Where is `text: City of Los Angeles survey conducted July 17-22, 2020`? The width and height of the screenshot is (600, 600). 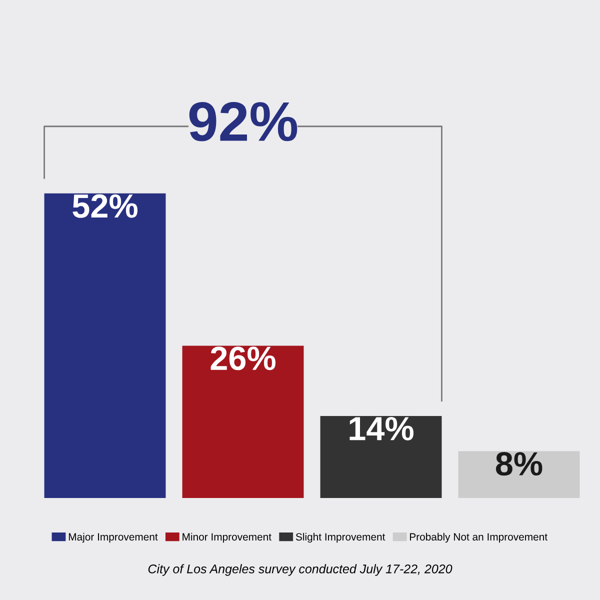 text: City of Los Angeles survey conducted July 17-22, 2020 is located at coordinates (300, 570).